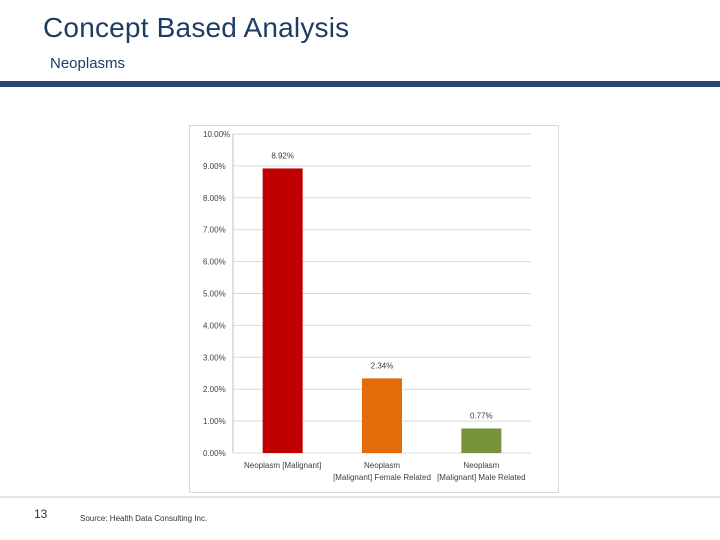 This screenshot has width=720, height=540. What do you see at coordinates (214, 421) in the screenshot?
I see `y-tick-label: 1.00%` at bounding box center [214, 421].